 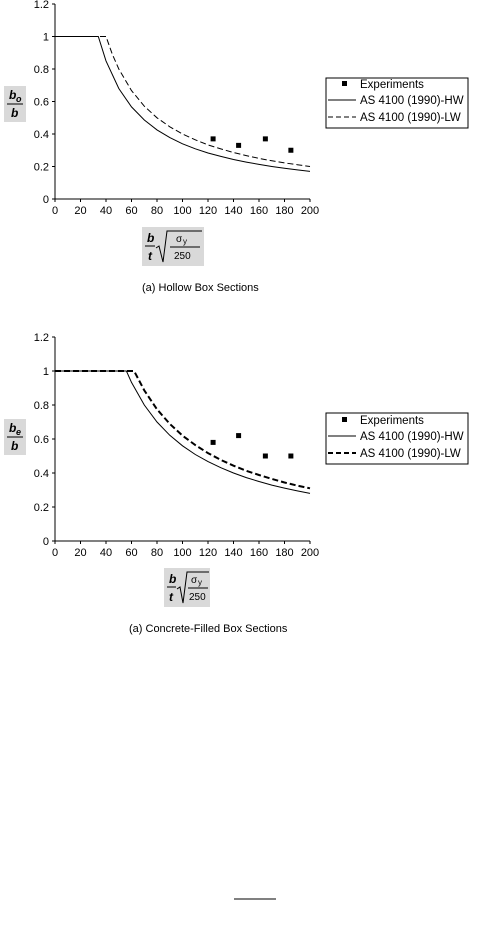 What do you see at coordinates (208, 629) in the screenshot?
I see `chart-caption: (a) Concrete-Filled Box Sections` at bounding box center [208, 629].